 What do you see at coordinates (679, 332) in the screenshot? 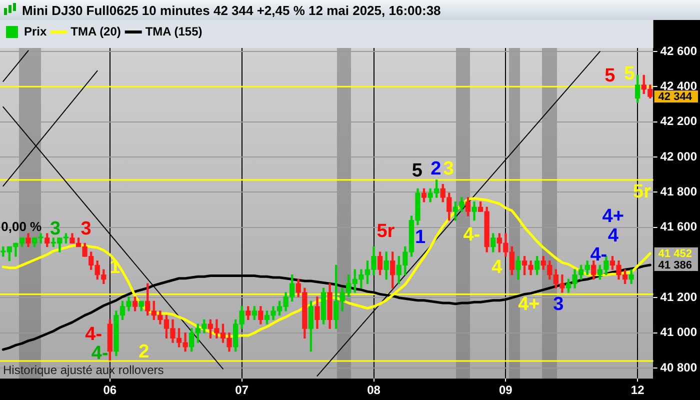
I see `y-tick-label: 41 000` at bounding box center [679, 332].